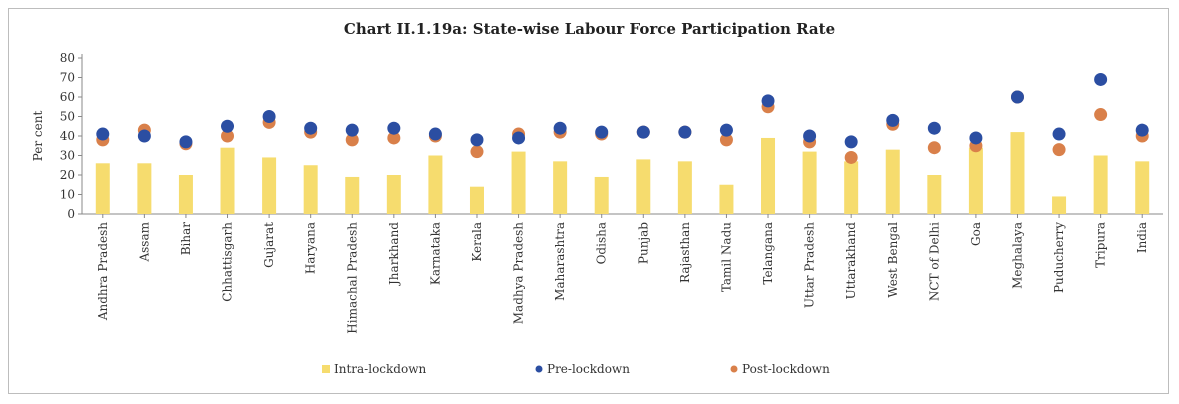 The image size is (1179, 404). Describe the element at coordinates (67, 195) in the screenshot. I see `y-tick-label: 10` at that location.